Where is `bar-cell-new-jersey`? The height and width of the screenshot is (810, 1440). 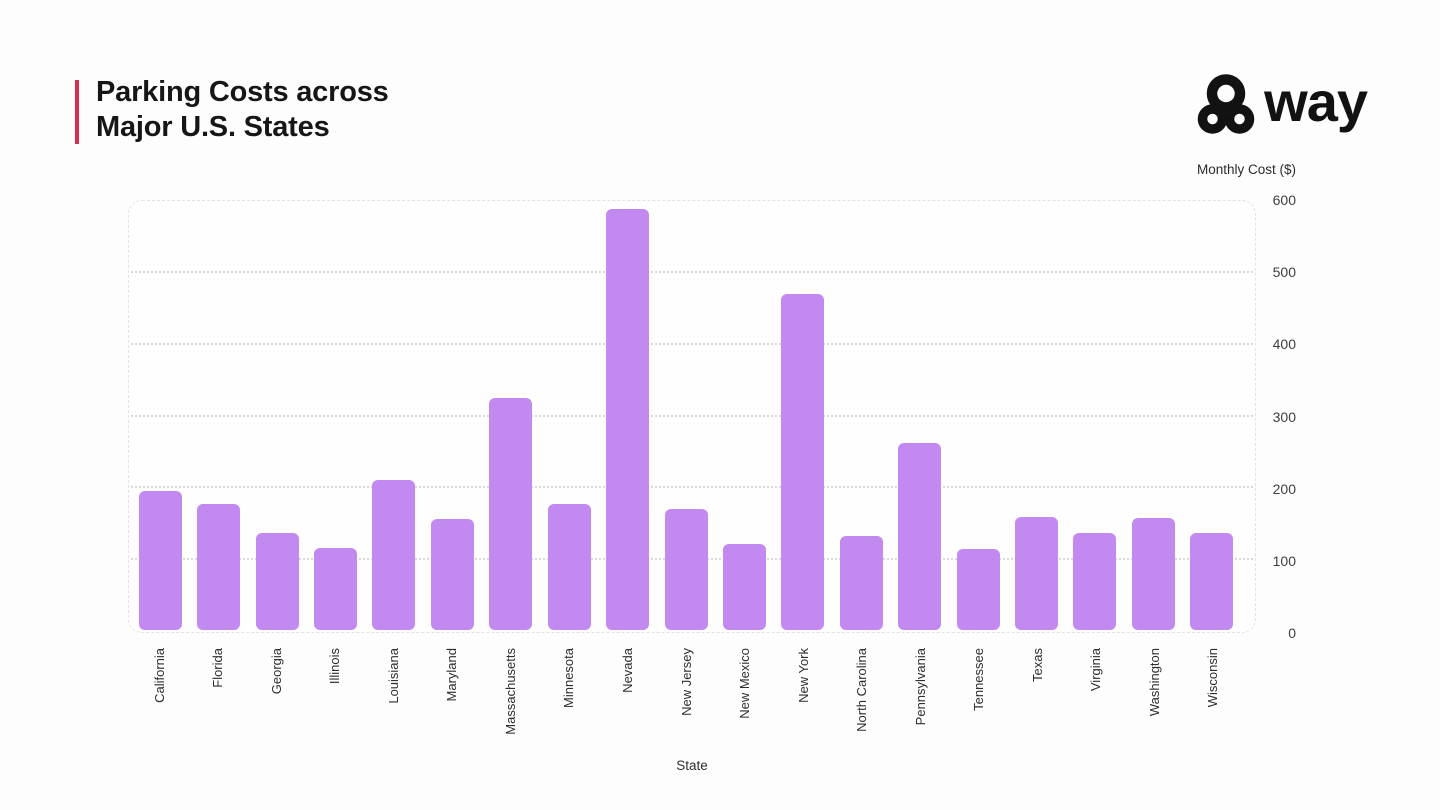 bar-cell-new-jersey is located at coordinates (686, 415).